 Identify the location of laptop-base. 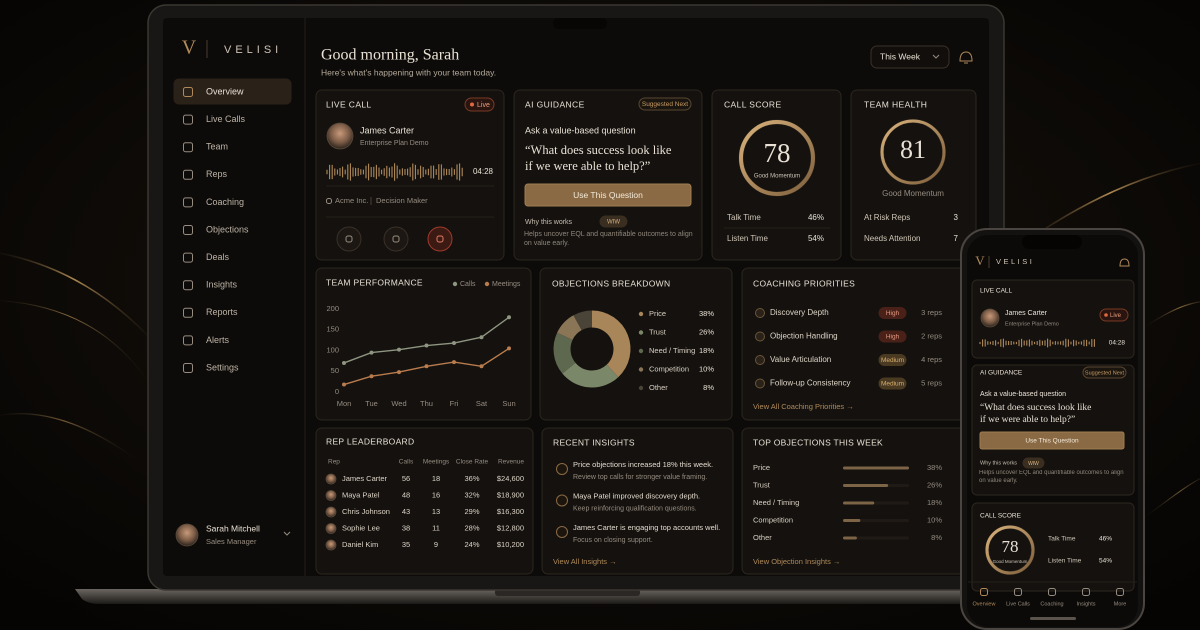
(580, 596).